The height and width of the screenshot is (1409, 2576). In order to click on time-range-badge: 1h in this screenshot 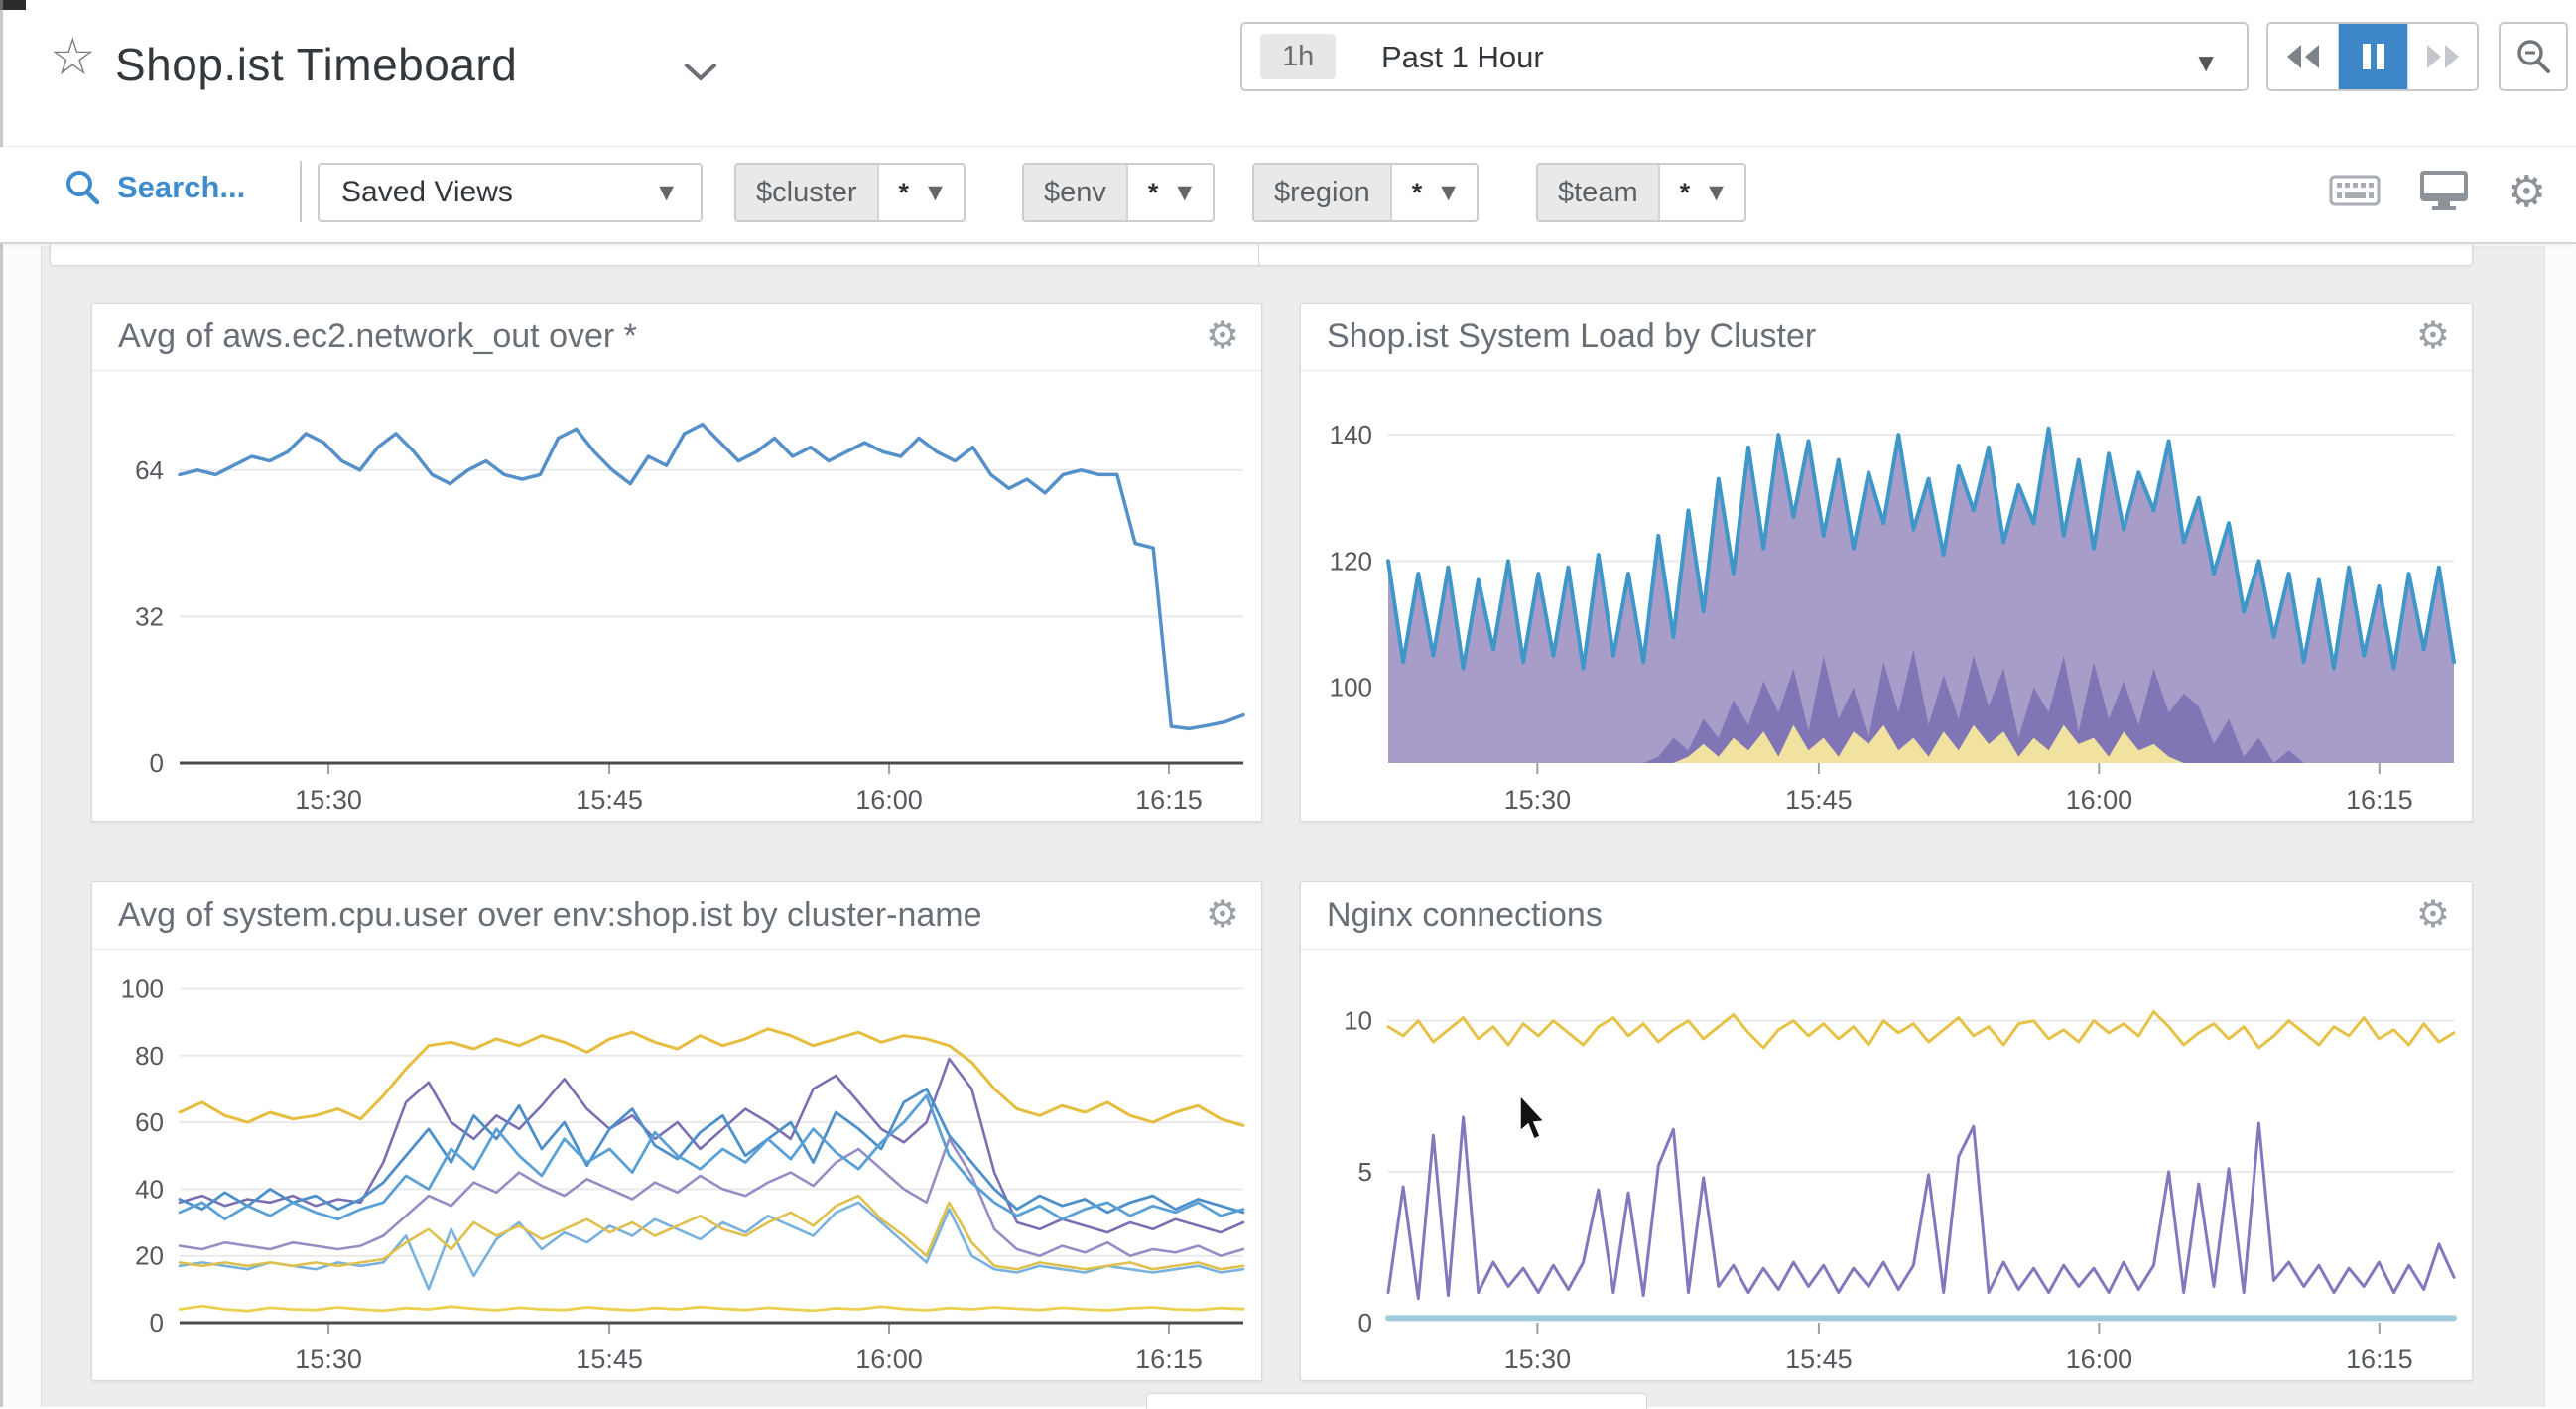, I will do `click(1298, 56)`.